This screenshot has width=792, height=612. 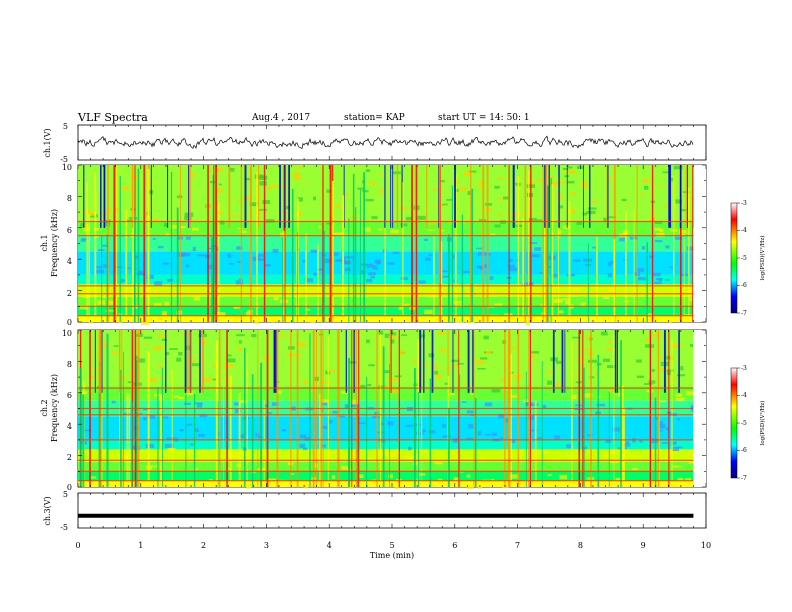 I want to click on xtick-label: 8, so click(x=580, y=545).